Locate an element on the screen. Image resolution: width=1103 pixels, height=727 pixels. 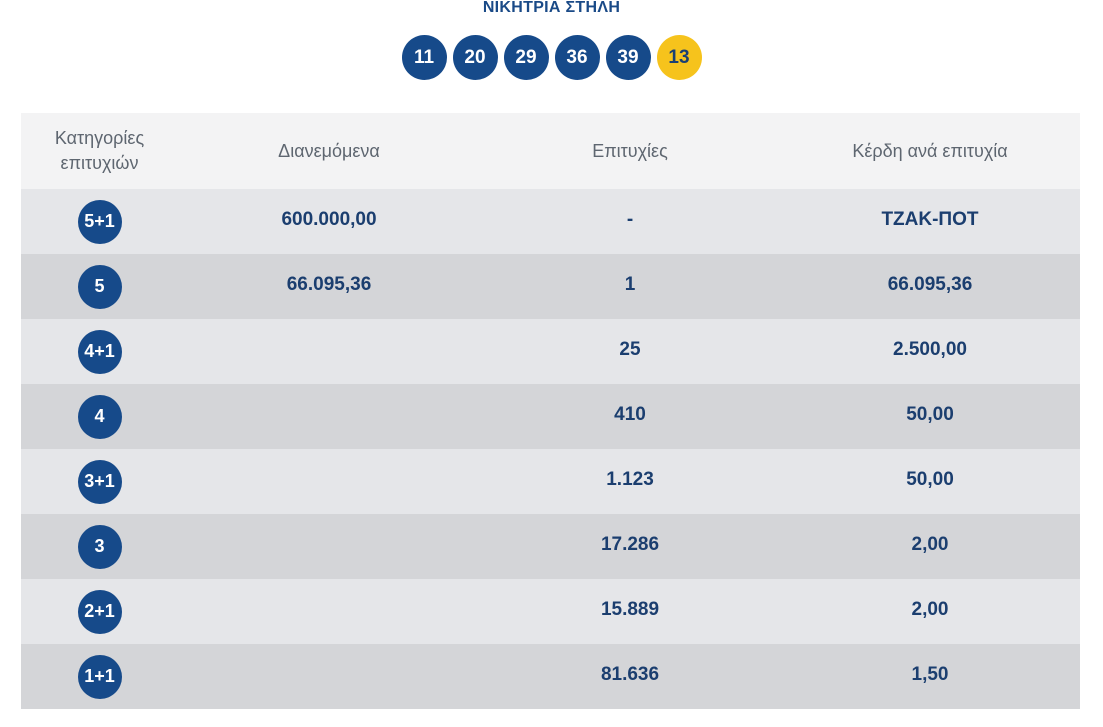
category-badge: 5+1 is located at coordinates (99, 221).